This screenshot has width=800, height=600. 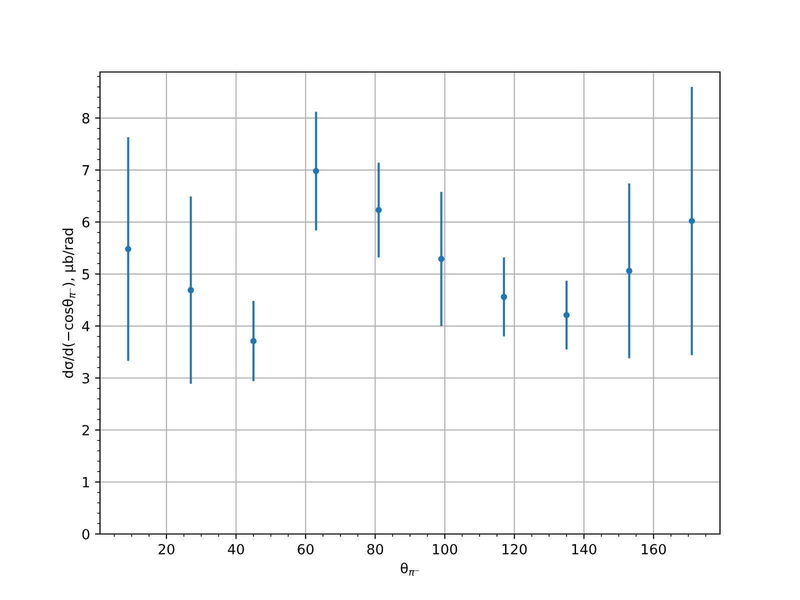 What do you see at coordinates (409, 569) in the screenshot?
I see `x-axis-title: θ$_{π⁻}$` at bounding box center [409, 569].